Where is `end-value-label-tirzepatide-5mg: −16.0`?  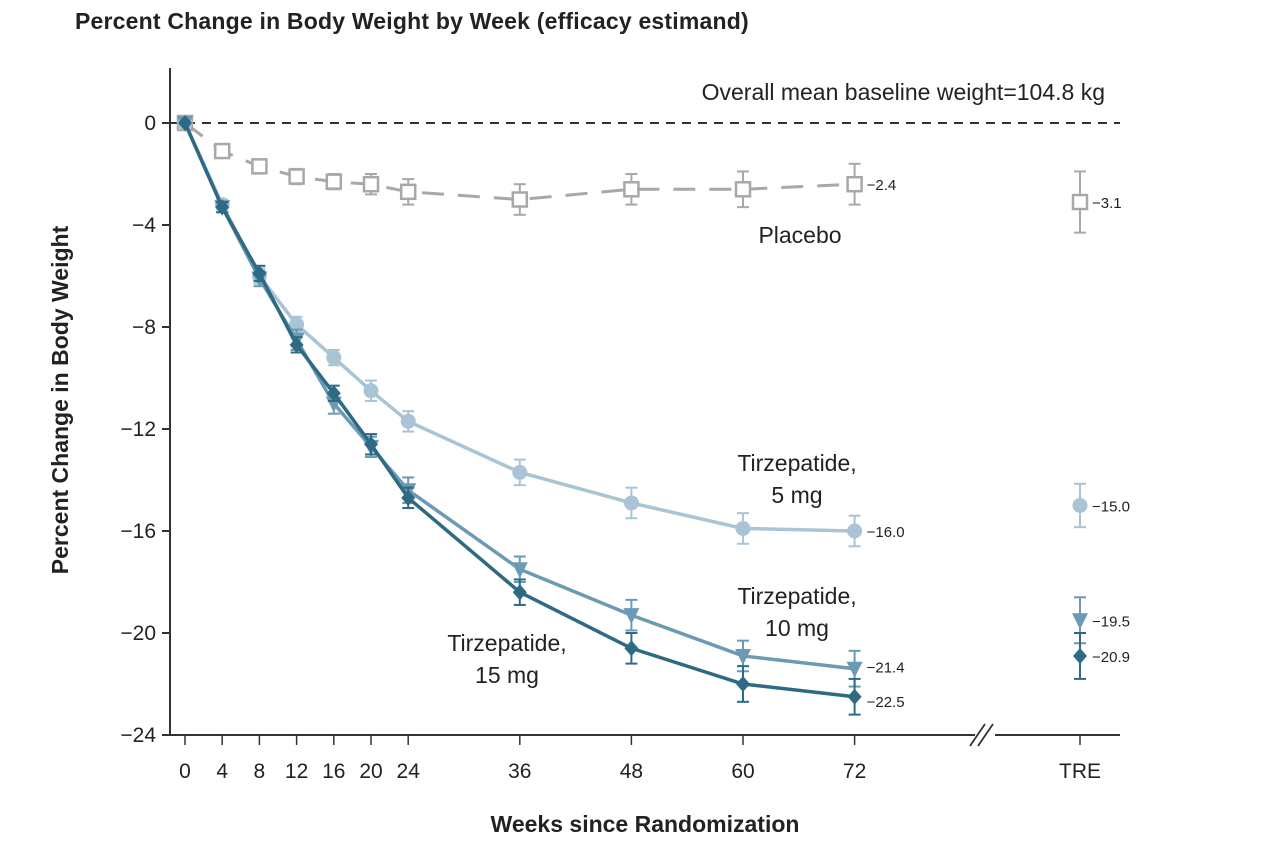 end-value-label-tirzepatide-5mg: −16.0 is located at coordinates (886, 532).